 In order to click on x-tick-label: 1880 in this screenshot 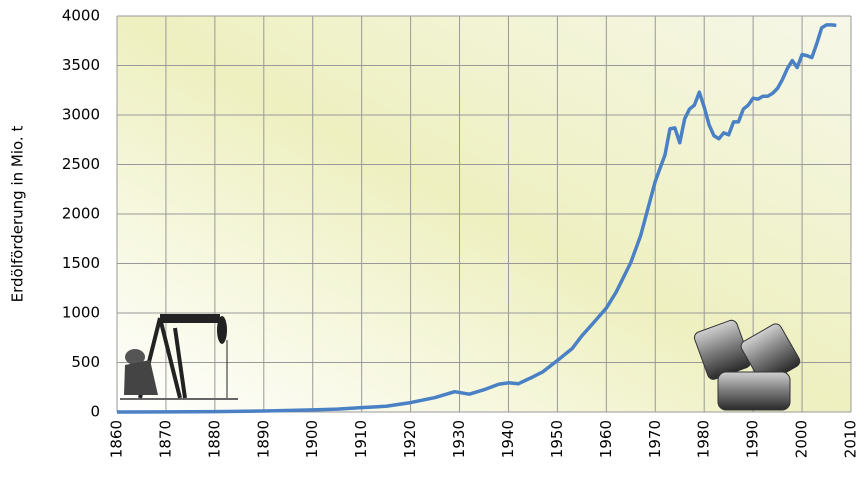, I will do `click(214, 439)`.